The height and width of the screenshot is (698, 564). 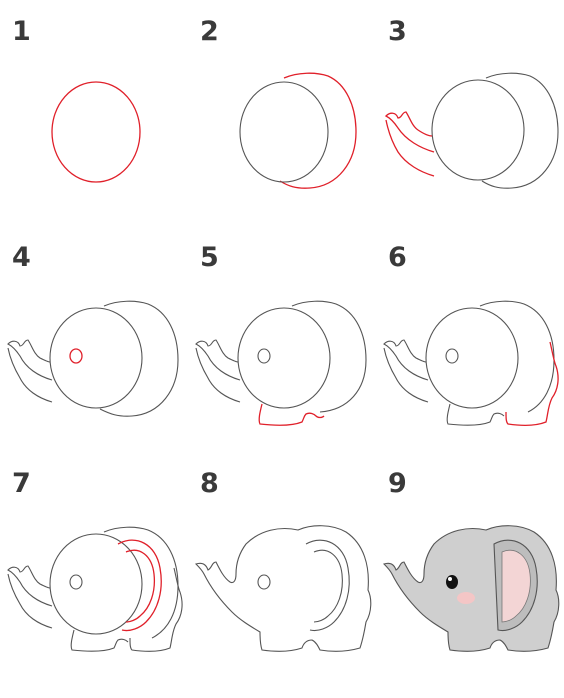 I want to click on step-6-drawing, so click(x=471, y=363).